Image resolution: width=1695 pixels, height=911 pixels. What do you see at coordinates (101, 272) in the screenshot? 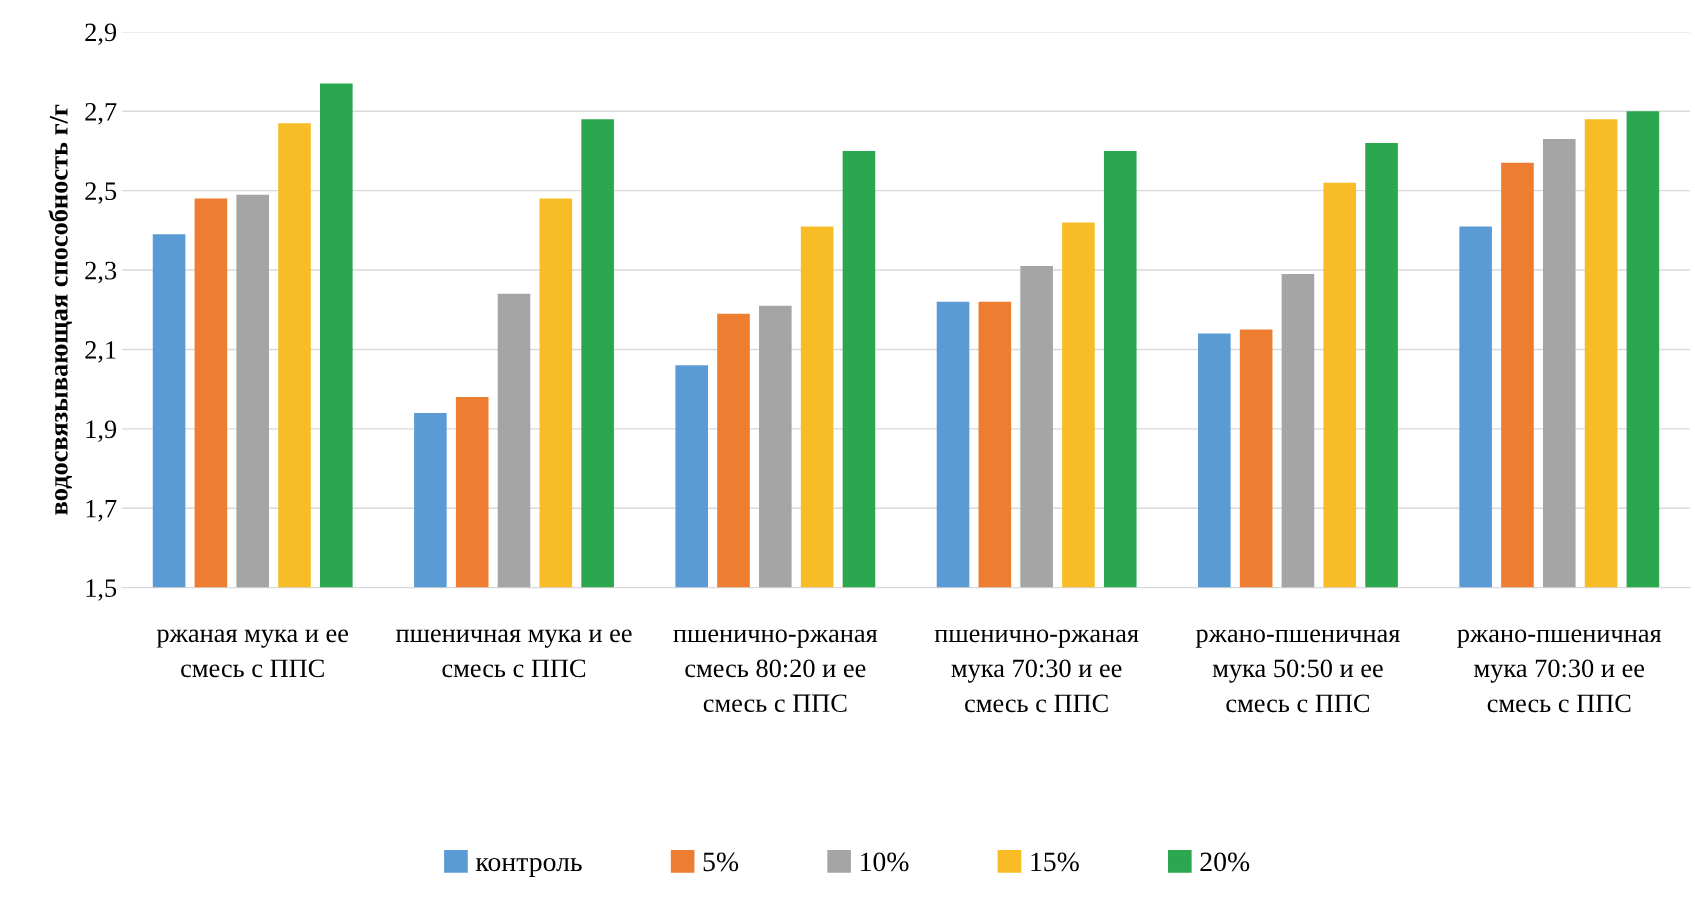
I see `y-tick-label: 2,3` at bounding box center [101, 272].